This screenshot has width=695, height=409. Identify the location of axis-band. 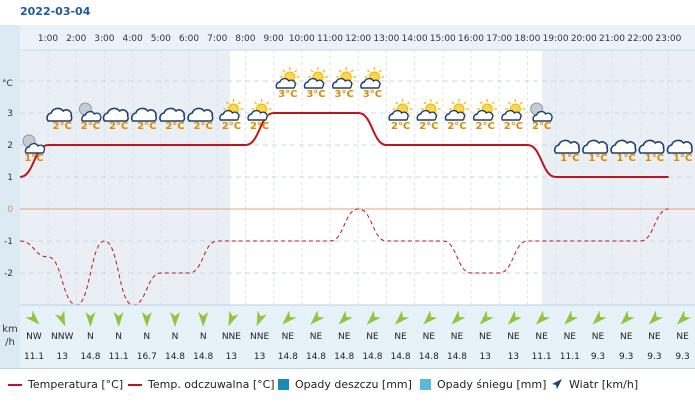
(10, 196).